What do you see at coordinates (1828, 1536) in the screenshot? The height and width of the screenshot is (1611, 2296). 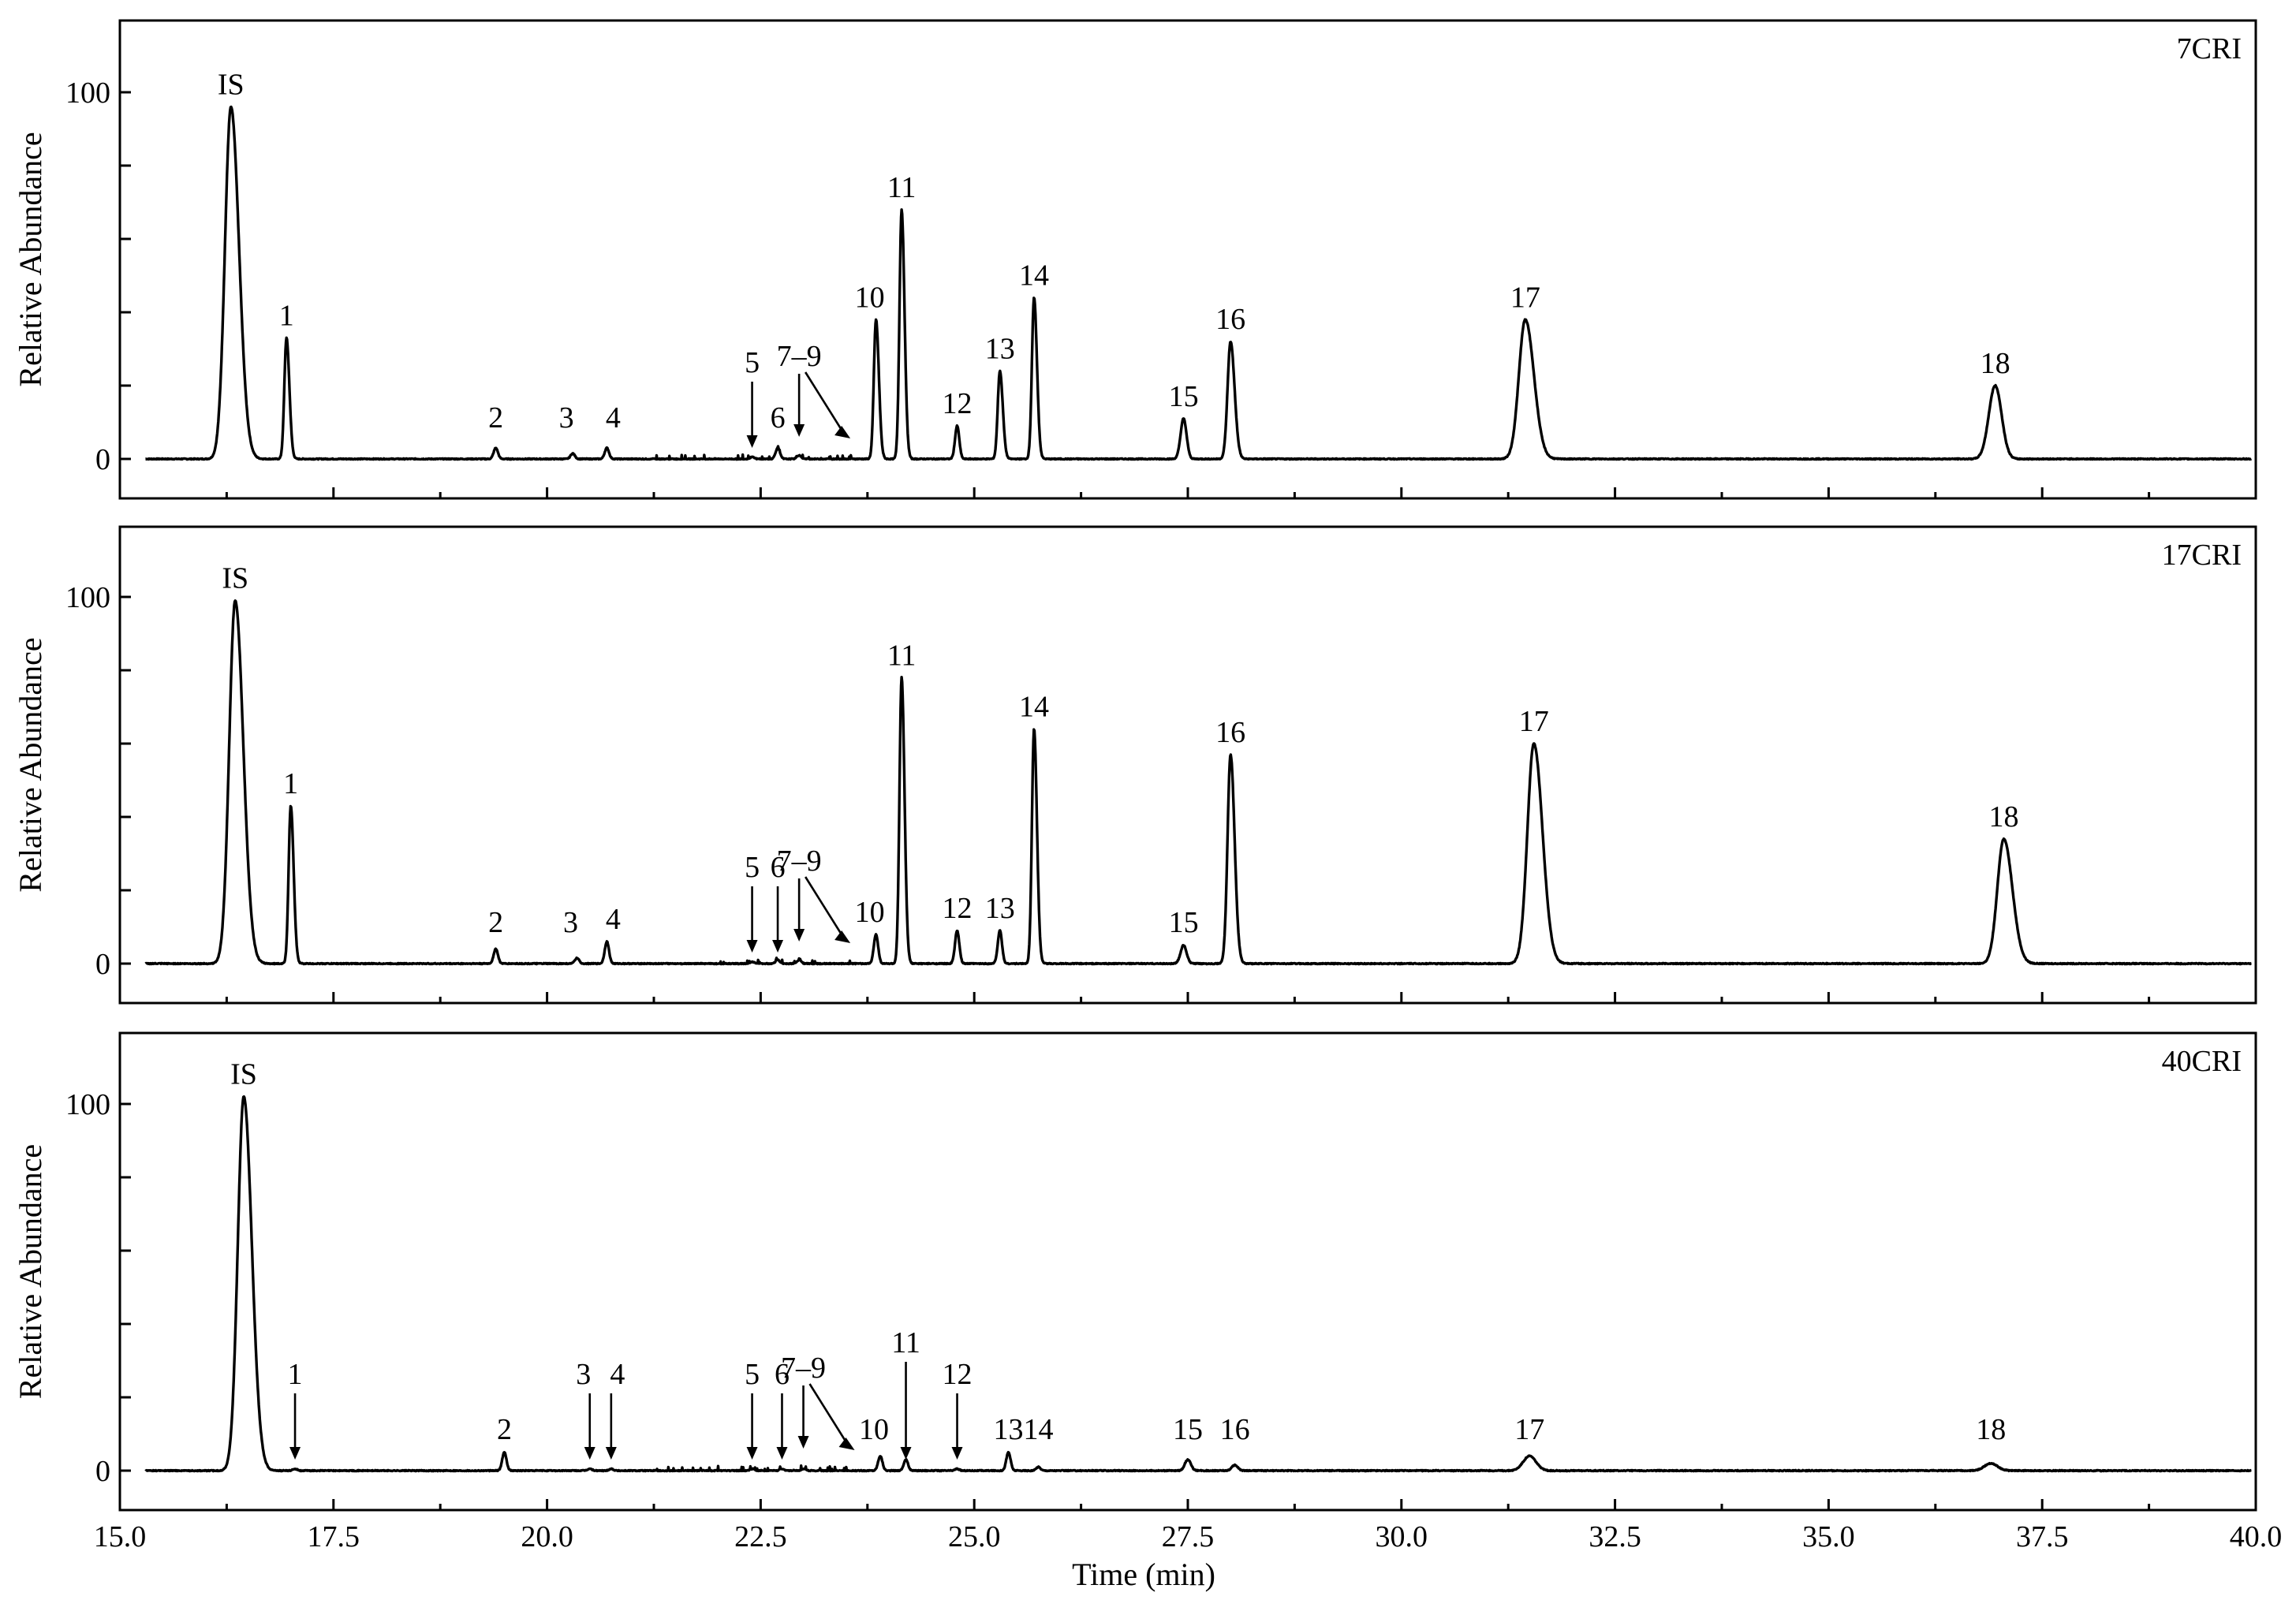 I see `x-tick-label: 35.0` at bounding box center [1828, 1536].